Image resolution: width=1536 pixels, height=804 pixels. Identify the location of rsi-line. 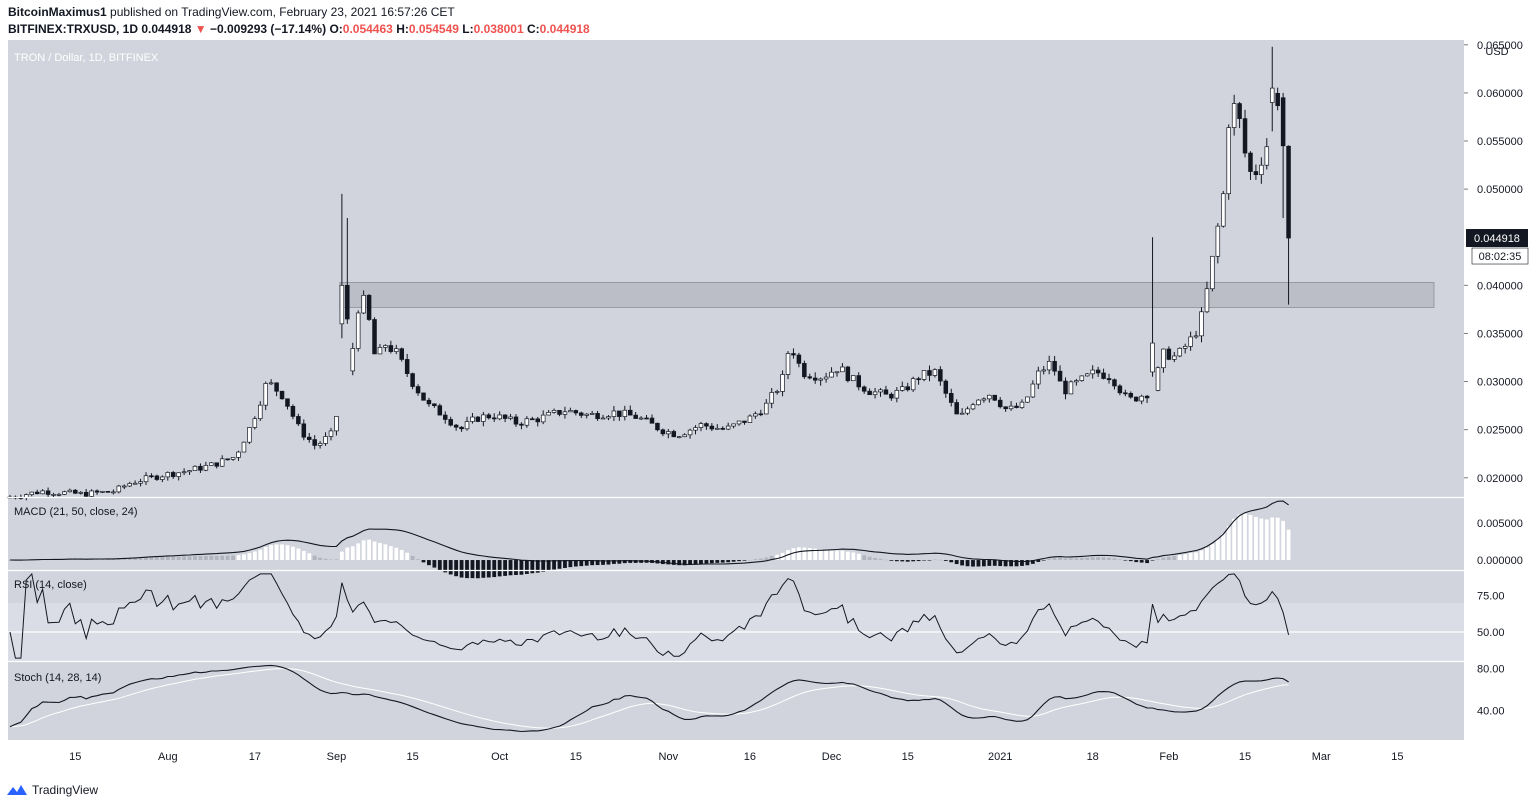
(649, 615).